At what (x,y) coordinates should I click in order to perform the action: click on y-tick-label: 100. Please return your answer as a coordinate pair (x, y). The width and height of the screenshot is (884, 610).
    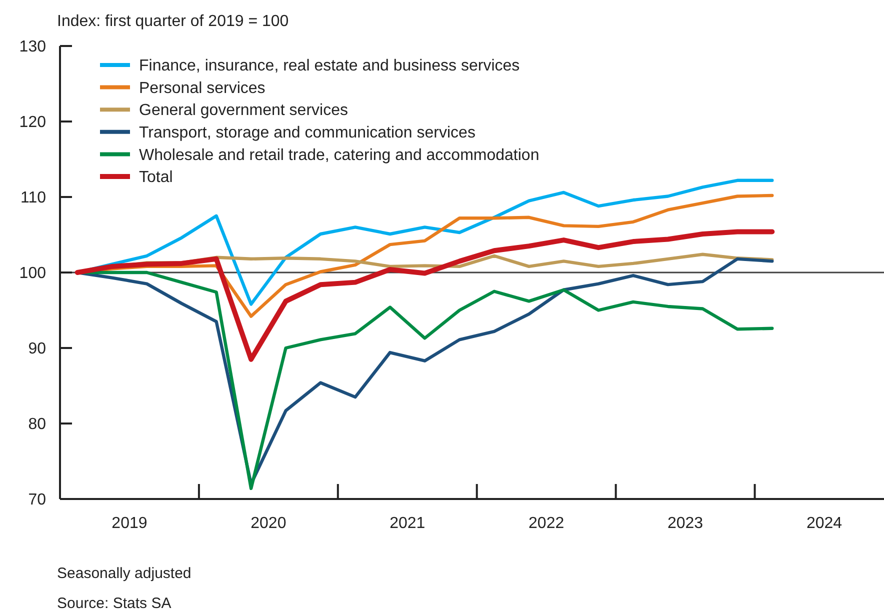
    Looking at the image, I should click on (32, 273).